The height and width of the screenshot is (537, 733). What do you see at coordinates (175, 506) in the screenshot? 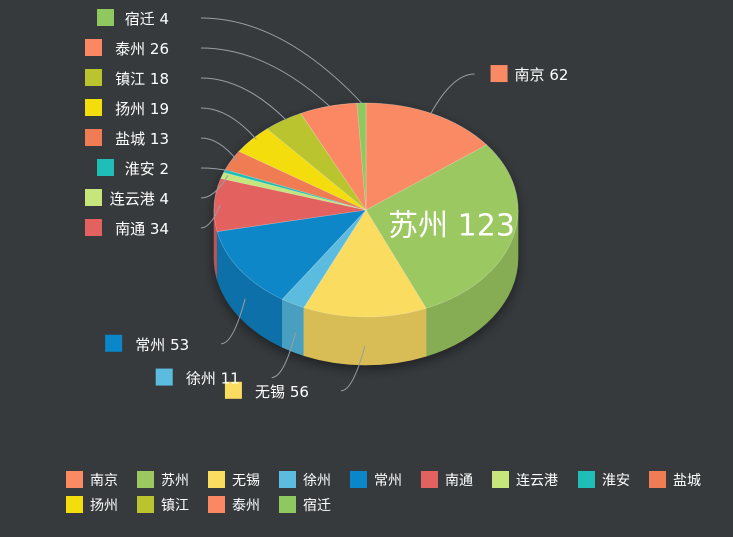
I see `legend-label: 镇江` at bounding box center [175, 506].